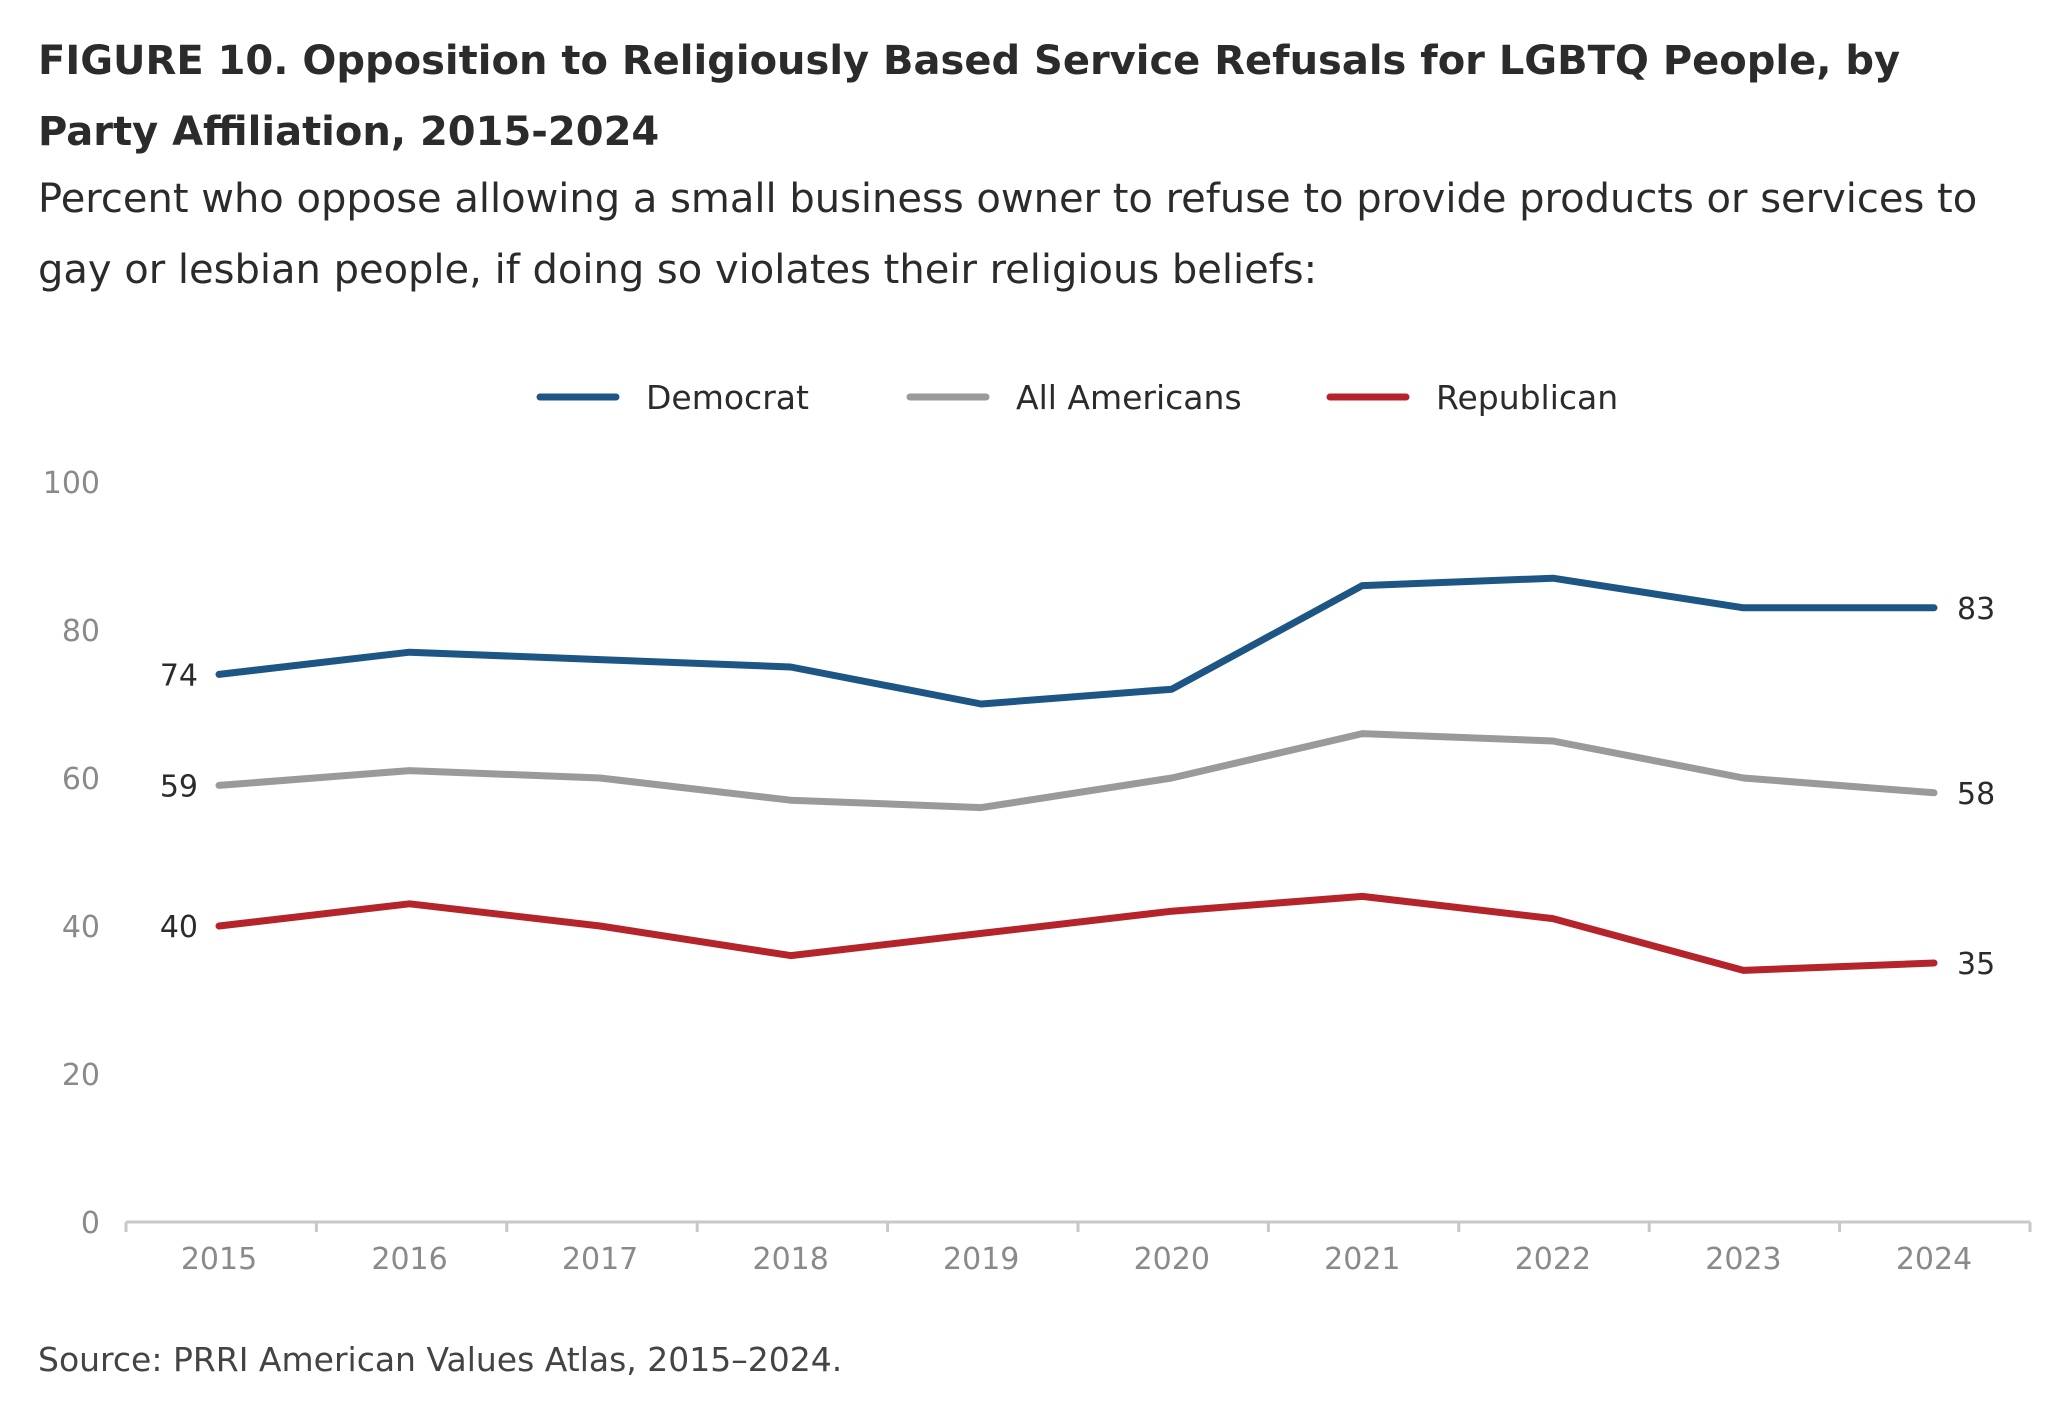 The height and width of the screenshot is (1412, 2064). What do you see at coordinates (1553, 1259) in the screenshot?
I see `x-tick-label: 2022` at bounding box center [1553, 1259].